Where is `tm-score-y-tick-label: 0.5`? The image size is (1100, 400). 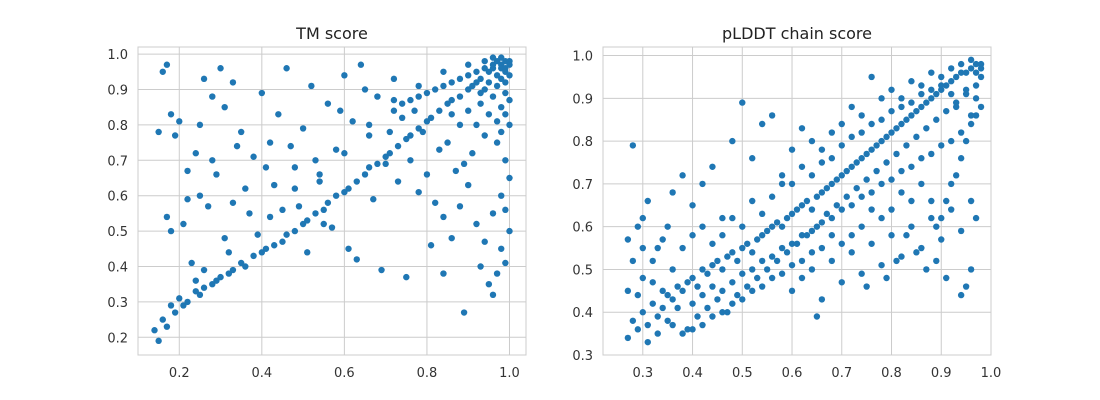
tm-score-y-tick-label: 0.5 is located at coordinates (117, 232).